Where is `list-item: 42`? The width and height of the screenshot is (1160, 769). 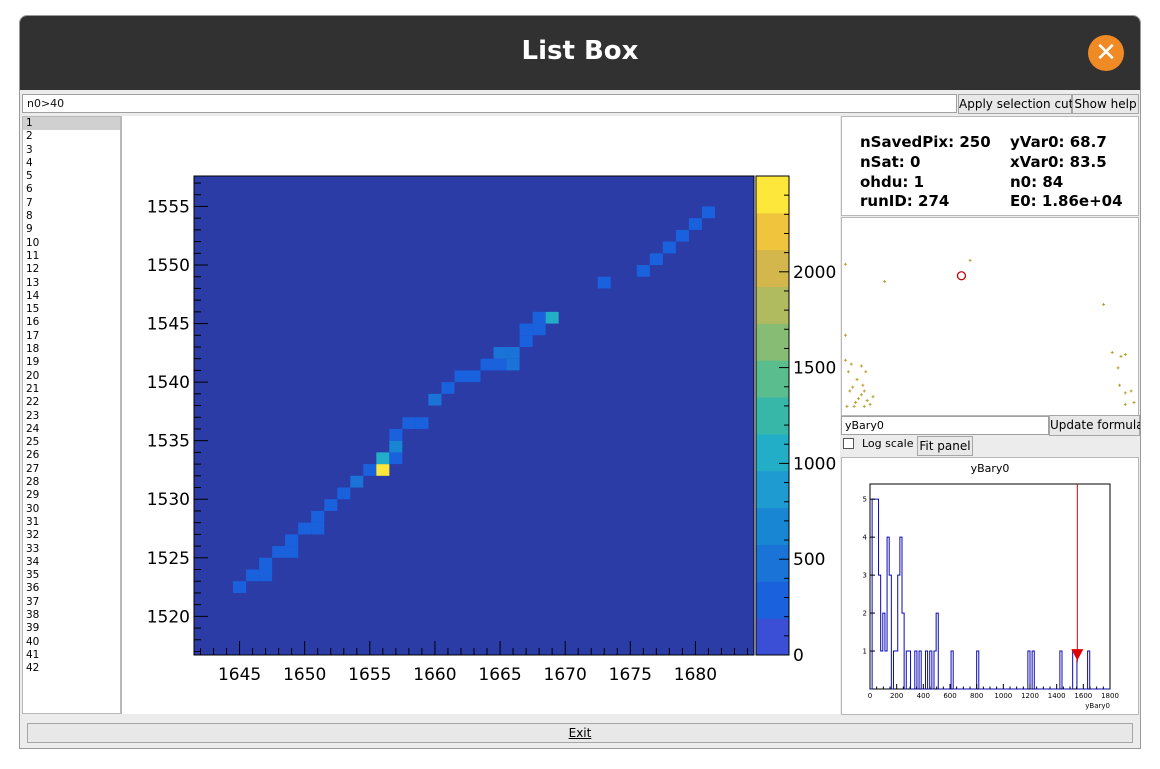
list-item: 42 is located at coordinates (33, 668).